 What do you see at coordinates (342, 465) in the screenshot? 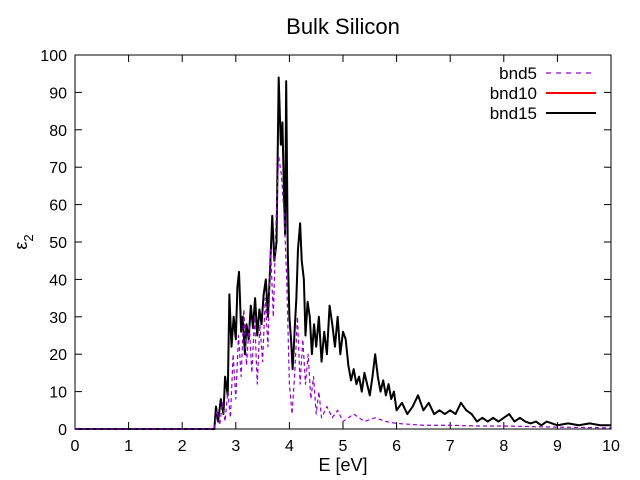
I see `x-axis-label: E [eV]` at bounding box center [342, 465].